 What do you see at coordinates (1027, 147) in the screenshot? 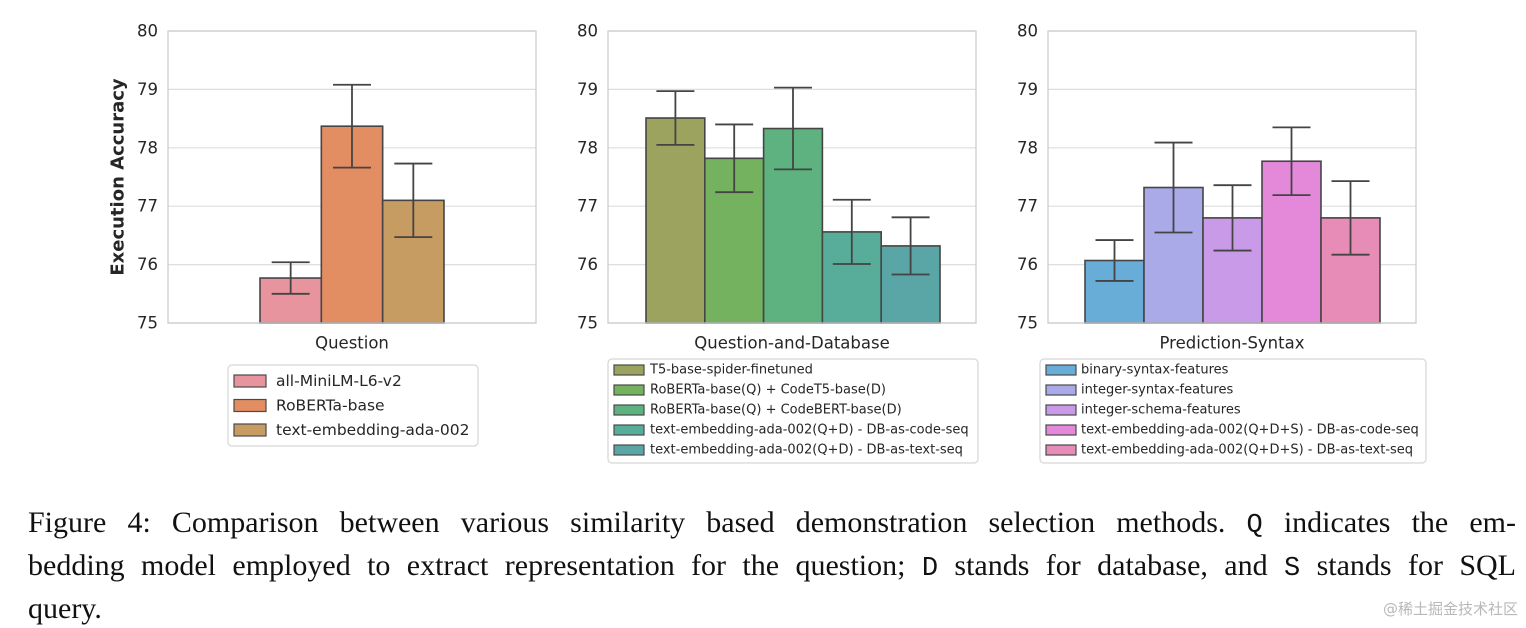
I see `panel-3-y-tick-label: 78` at bounding box center [1027, 147].